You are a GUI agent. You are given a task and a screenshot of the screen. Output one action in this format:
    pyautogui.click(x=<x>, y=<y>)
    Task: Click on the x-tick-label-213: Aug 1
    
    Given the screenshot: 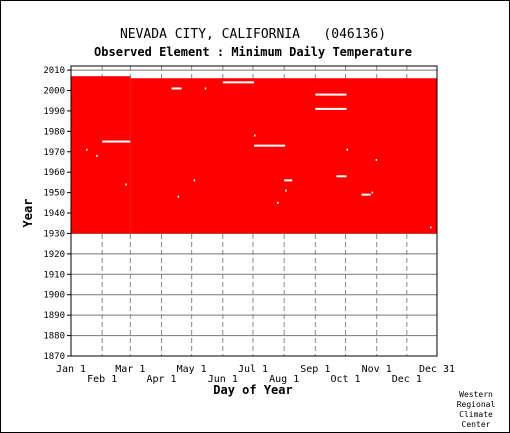 What is the action you would take?
    pyautogui.click(x=284, y=379)
    